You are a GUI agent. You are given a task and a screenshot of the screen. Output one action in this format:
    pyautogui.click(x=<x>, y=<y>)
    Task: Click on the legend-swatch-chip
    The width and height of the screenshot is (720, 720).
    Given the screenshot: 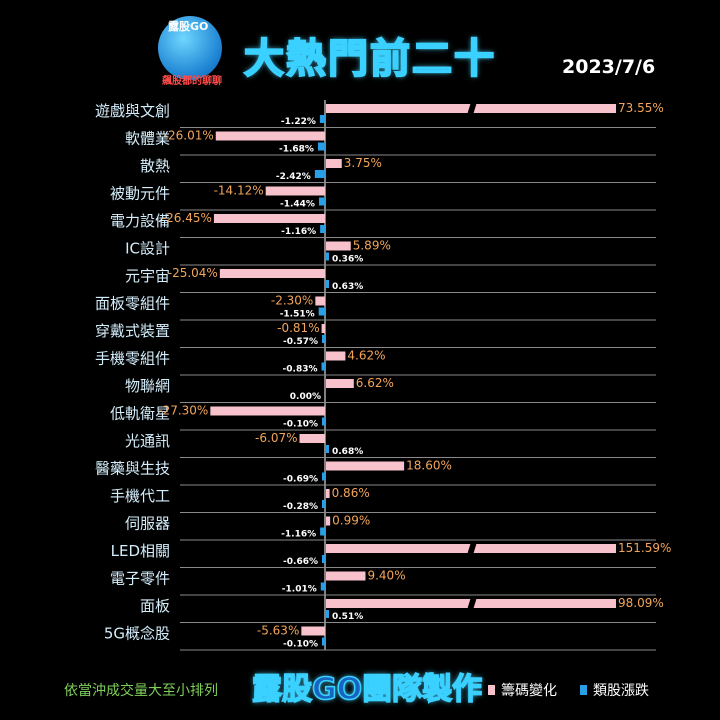 What is the action you would take?
    pyautogui.click(x=491, y=690)
    